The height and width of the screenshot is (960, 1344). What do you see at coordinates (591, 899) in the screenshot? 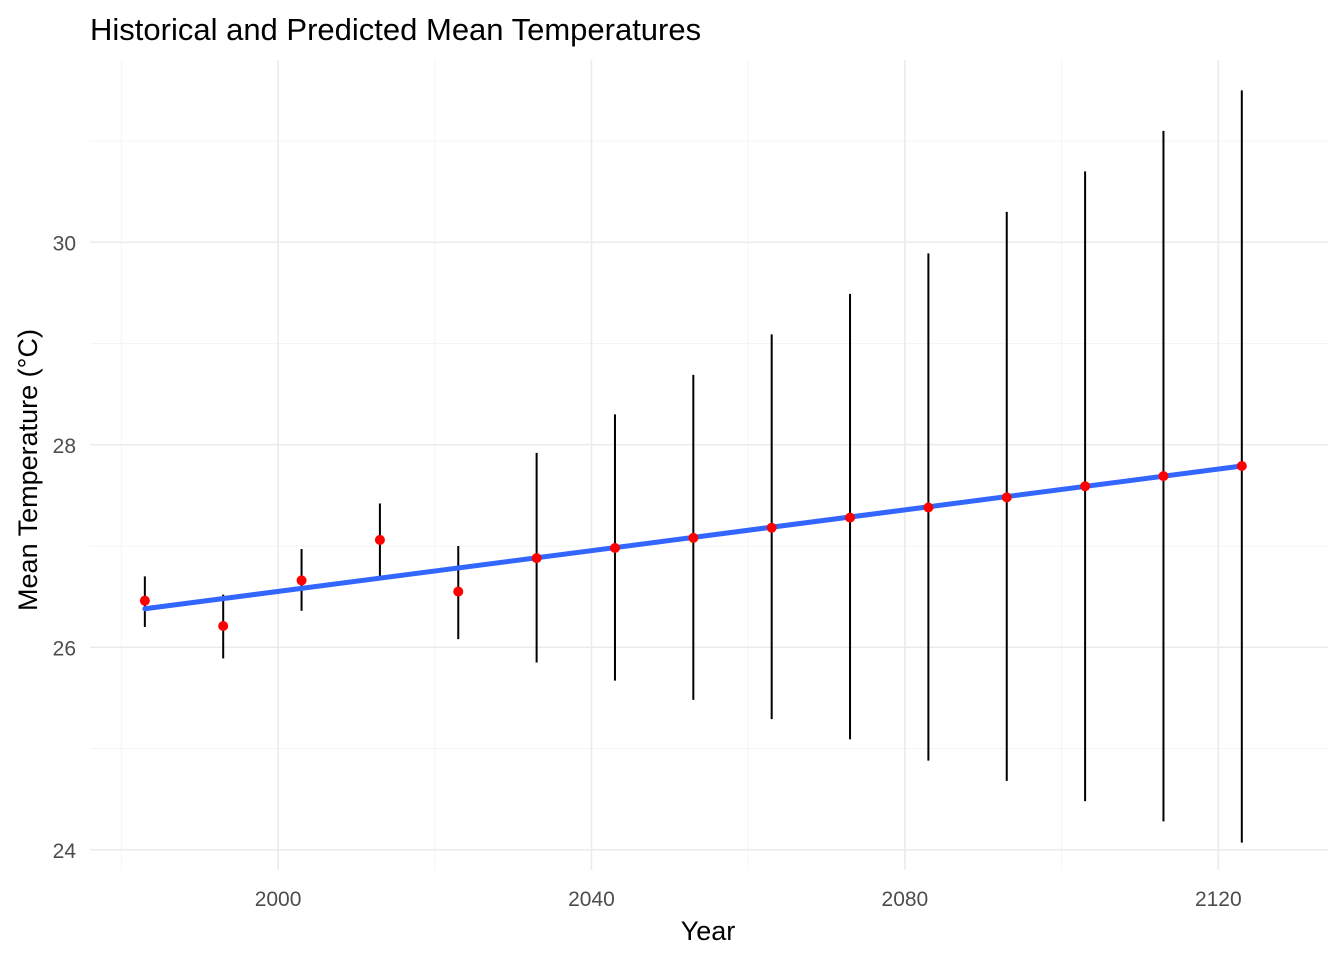
I see `x-tick-label: 2040` at bounding box center [591, 899].